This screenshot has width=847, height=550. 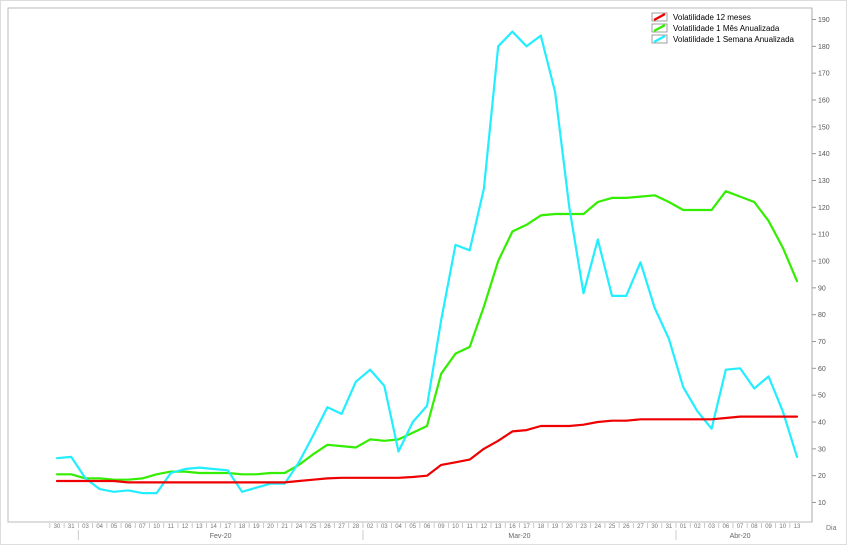 What do you see at coordinates (734, 39) in the screenshot?
I see `legend-label: Volatilidade 1 Semana Anualizada` at bounding box center [734, 39].